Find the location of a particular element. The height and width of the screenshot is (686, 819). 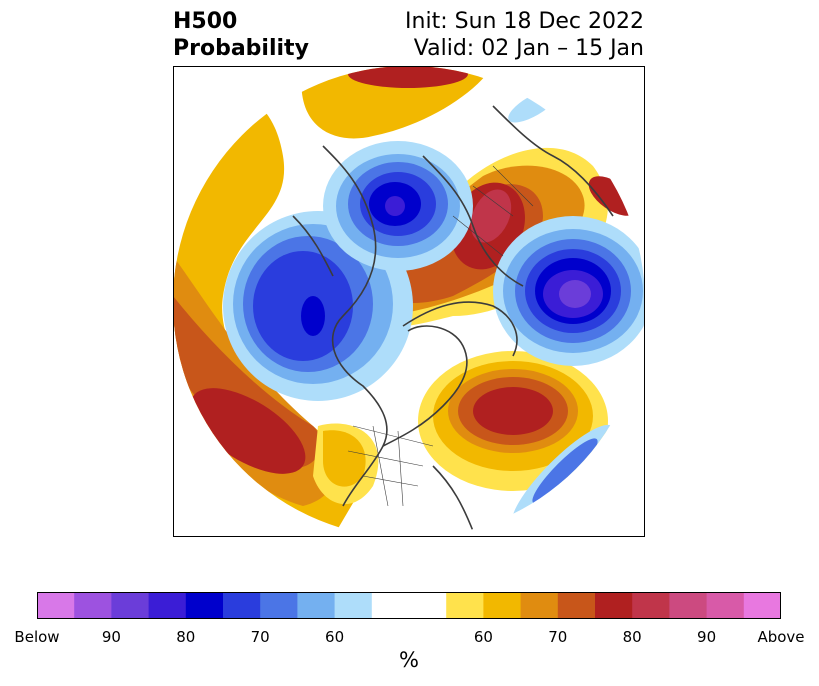

below-peak-greenland is located at coordinates (395, 206).